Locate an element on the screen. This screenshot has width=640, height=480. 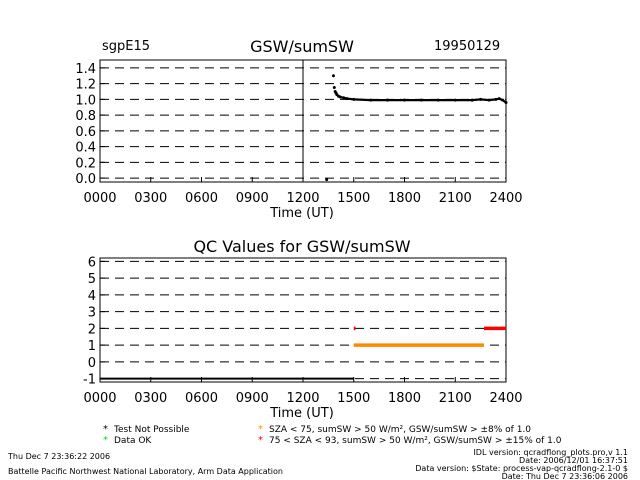
chart2-xtick-label: 1800 is located at coordinates (404, 398).